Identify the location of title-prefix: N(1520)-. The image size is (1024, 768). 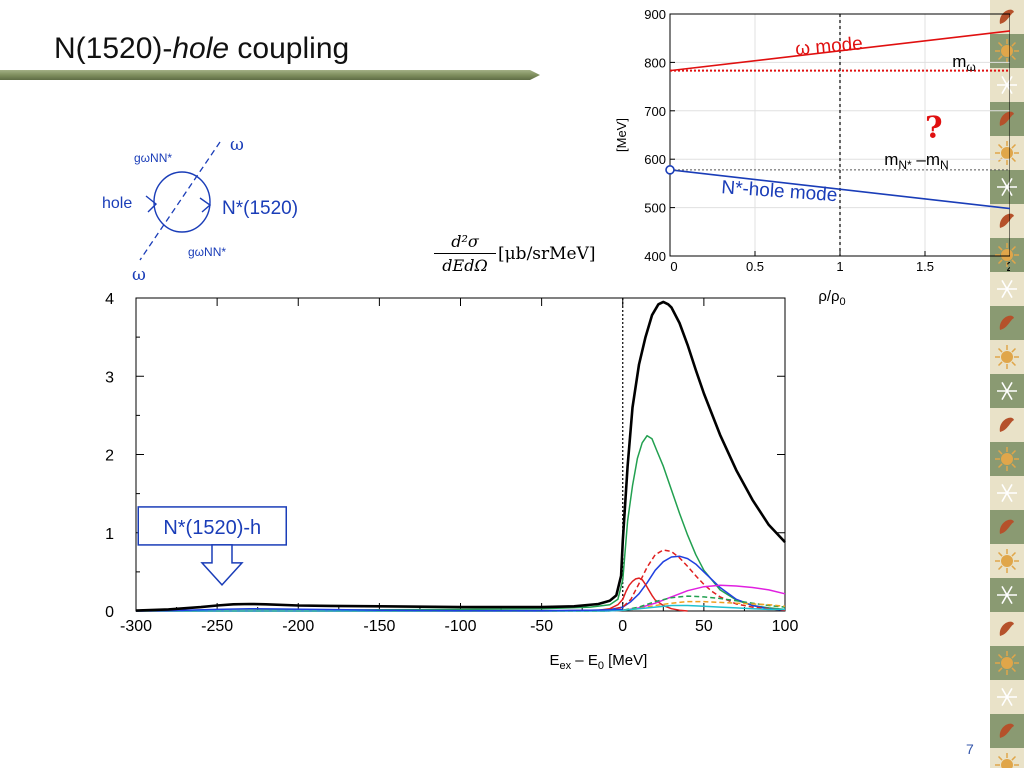
(113, 48).